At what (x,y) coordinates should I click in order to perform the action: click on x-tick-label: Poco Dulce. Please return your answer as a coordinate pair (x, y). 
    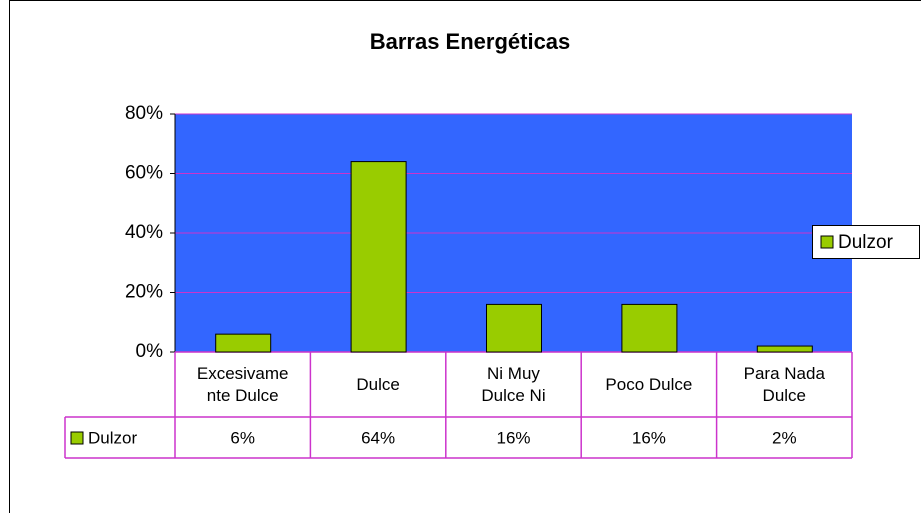
    Looking at the image, I should click on (648, 384).